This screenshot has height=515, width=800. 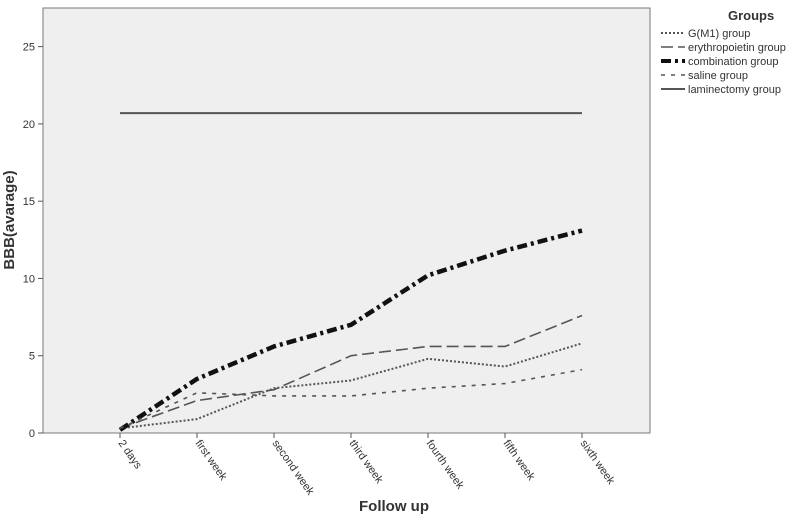 What do you see at coordinates (33, 241) in the screenshot?
I see `y-axis: 0 5 10 15 20 25` at bounding box center [33, 241].